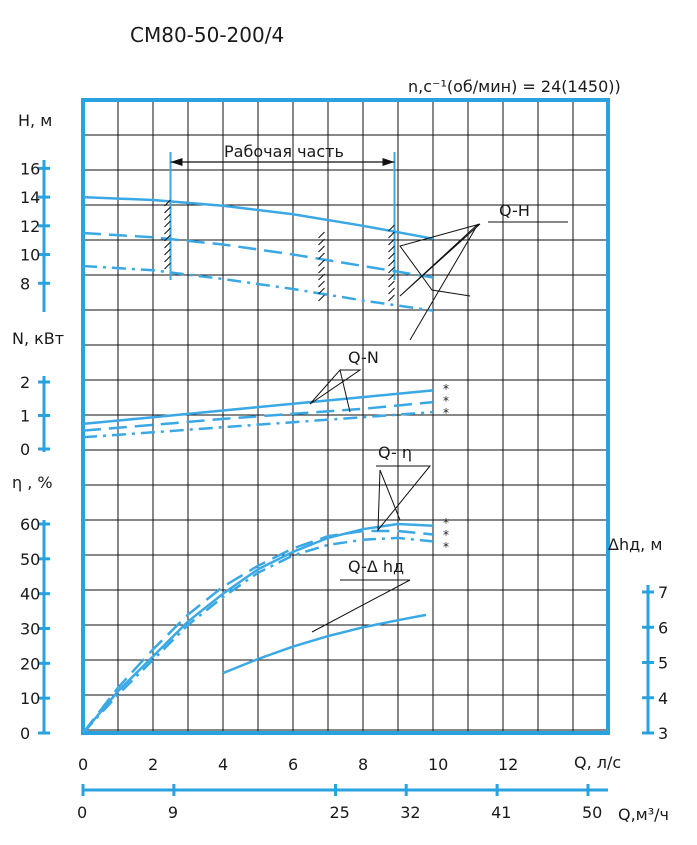 Image resolution: width=697 pixels, height=845 pixels. Describe the element at coordinates (363, 764) in the screenshot. I see `xtick-label-ls: 8` at that location.